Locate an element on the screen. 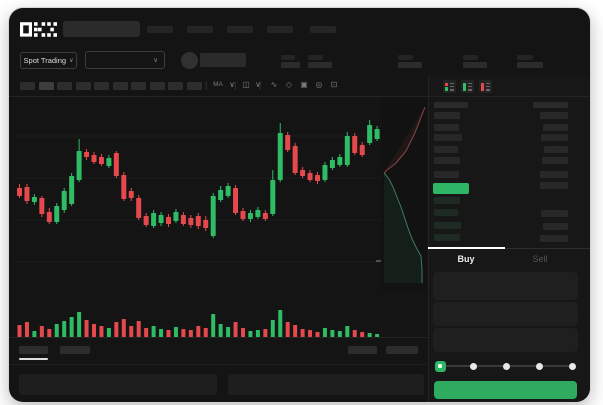 This screenshot has width=603, height=405. book-icon-lines is located at coordinates (470, 86).